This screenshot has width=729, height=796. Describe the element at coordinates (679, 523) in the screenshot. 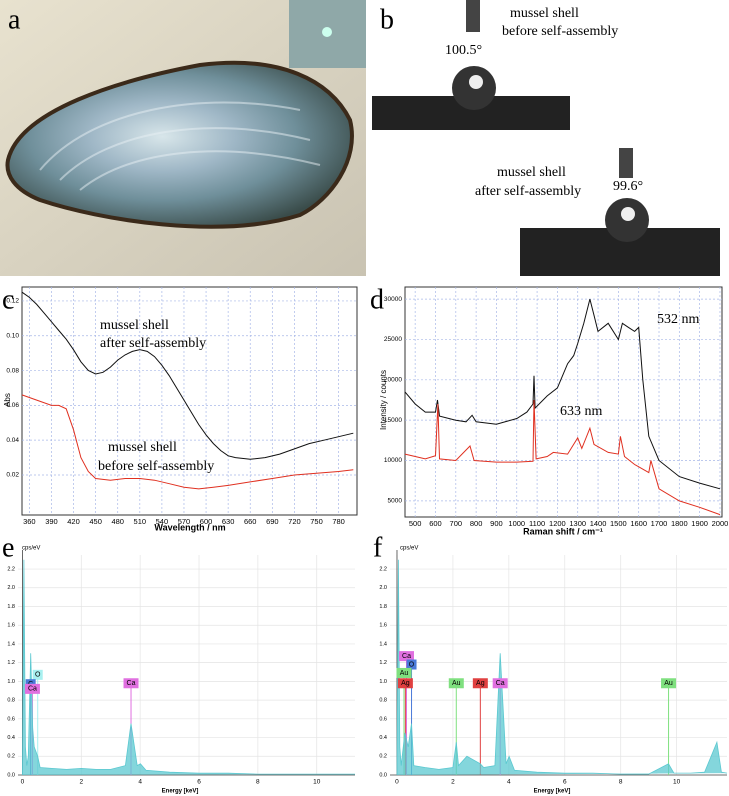

I see `x-tick-label: 1800` at that location.